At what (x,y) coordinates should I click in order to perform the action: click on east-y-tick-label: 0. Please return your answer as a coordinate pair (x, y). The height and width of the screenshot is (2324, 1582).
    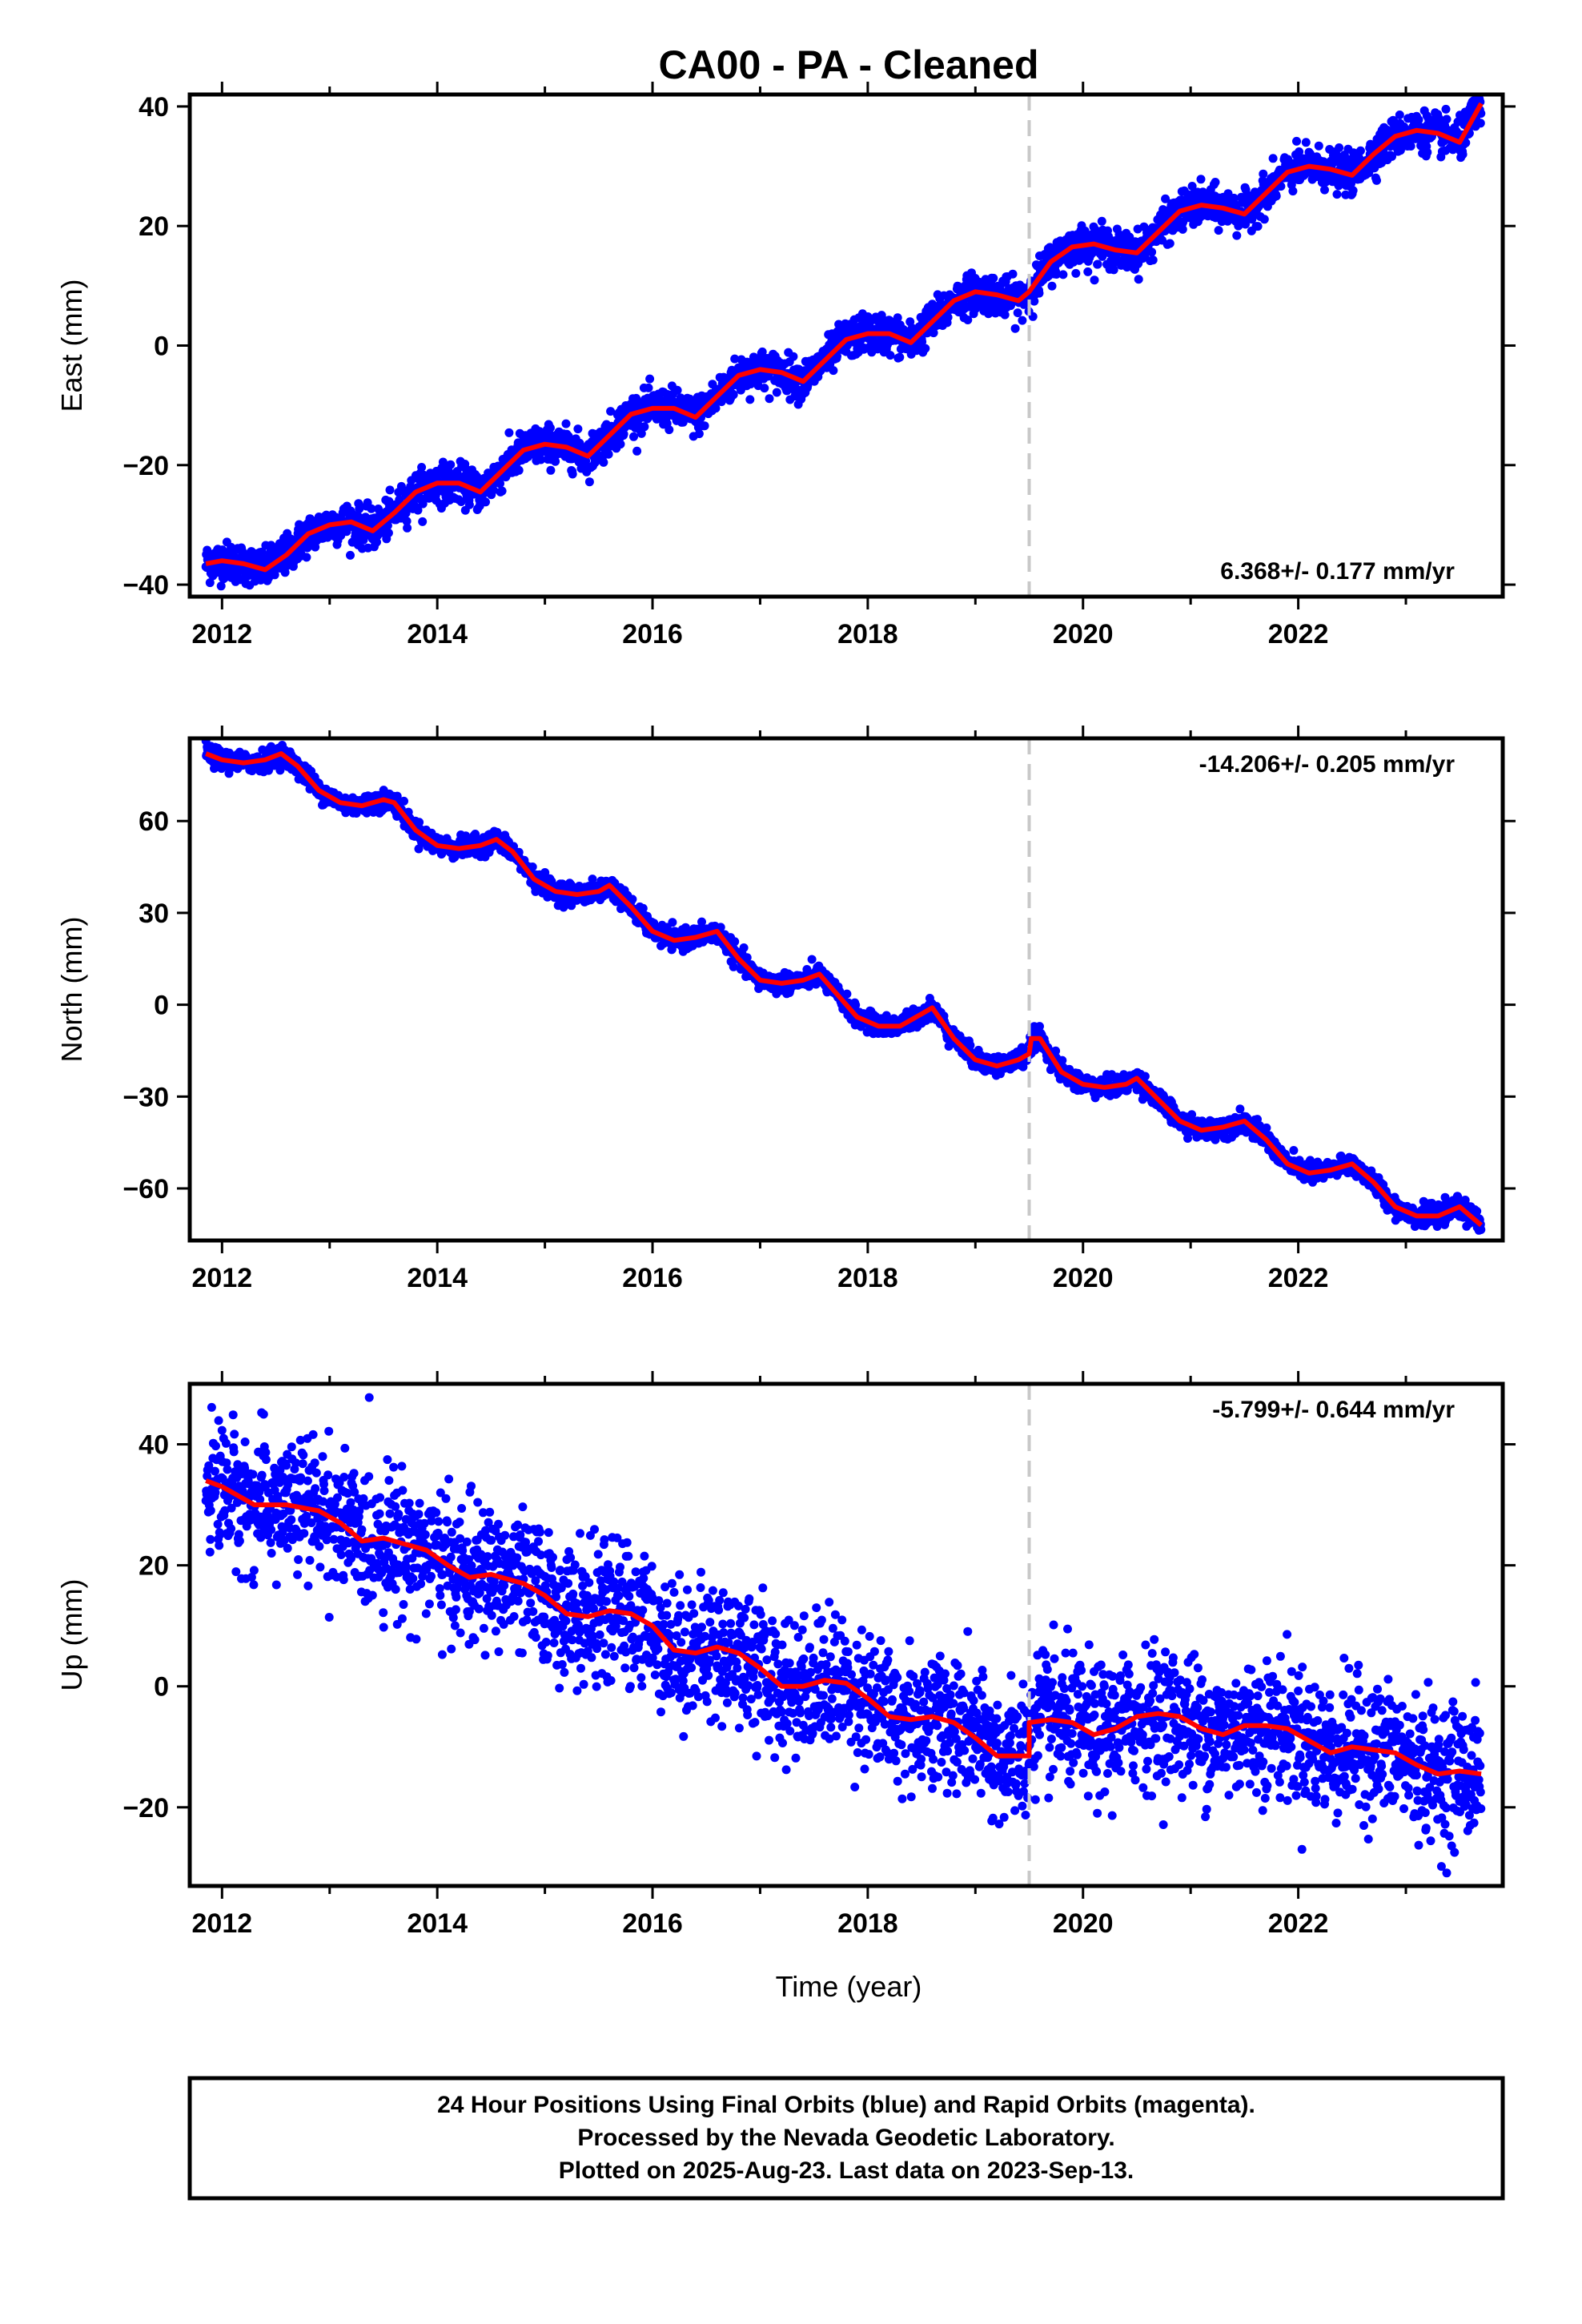
    Looking at the image, I should click on (161, 347).